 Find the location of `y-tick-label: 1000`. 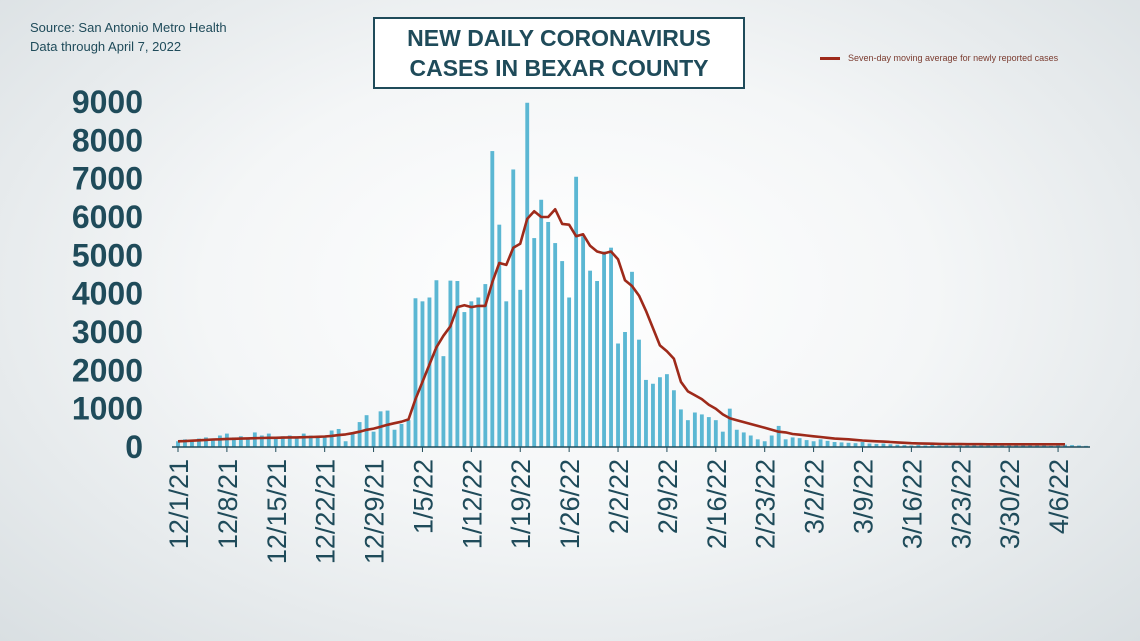

y-tick-label: 1000 is located at coordinates (107, 409).